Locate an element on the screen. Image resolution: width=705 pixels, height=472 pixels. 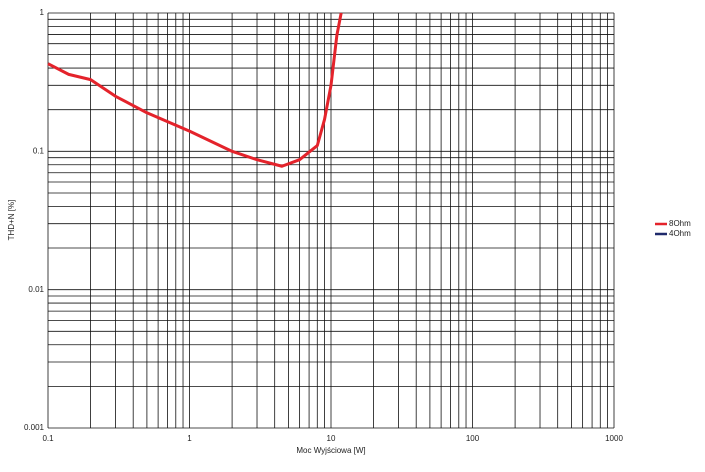
x-tick-label: 1000 is located at coordinates (614, 438).